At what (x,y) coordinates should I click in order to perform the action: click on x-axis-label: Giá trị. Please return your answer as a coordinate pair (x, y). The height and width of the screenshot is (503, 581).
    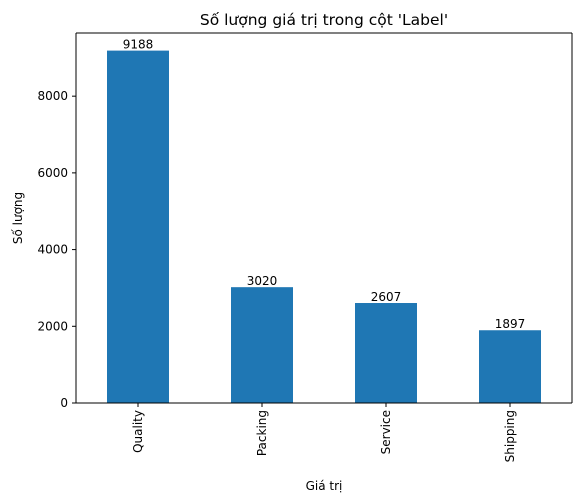
    Looking at the image, I should click on (324, 486).